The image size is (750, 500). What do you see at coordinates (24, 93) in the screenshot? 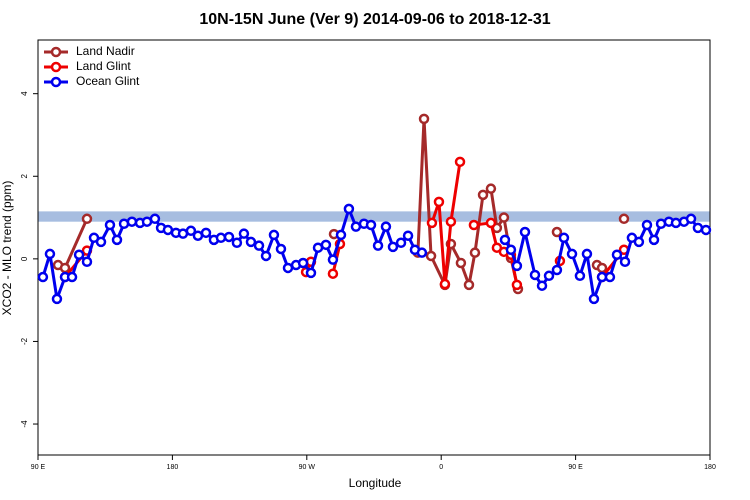
I see `y-tick-label: 4` at bounding box center [24, 93].